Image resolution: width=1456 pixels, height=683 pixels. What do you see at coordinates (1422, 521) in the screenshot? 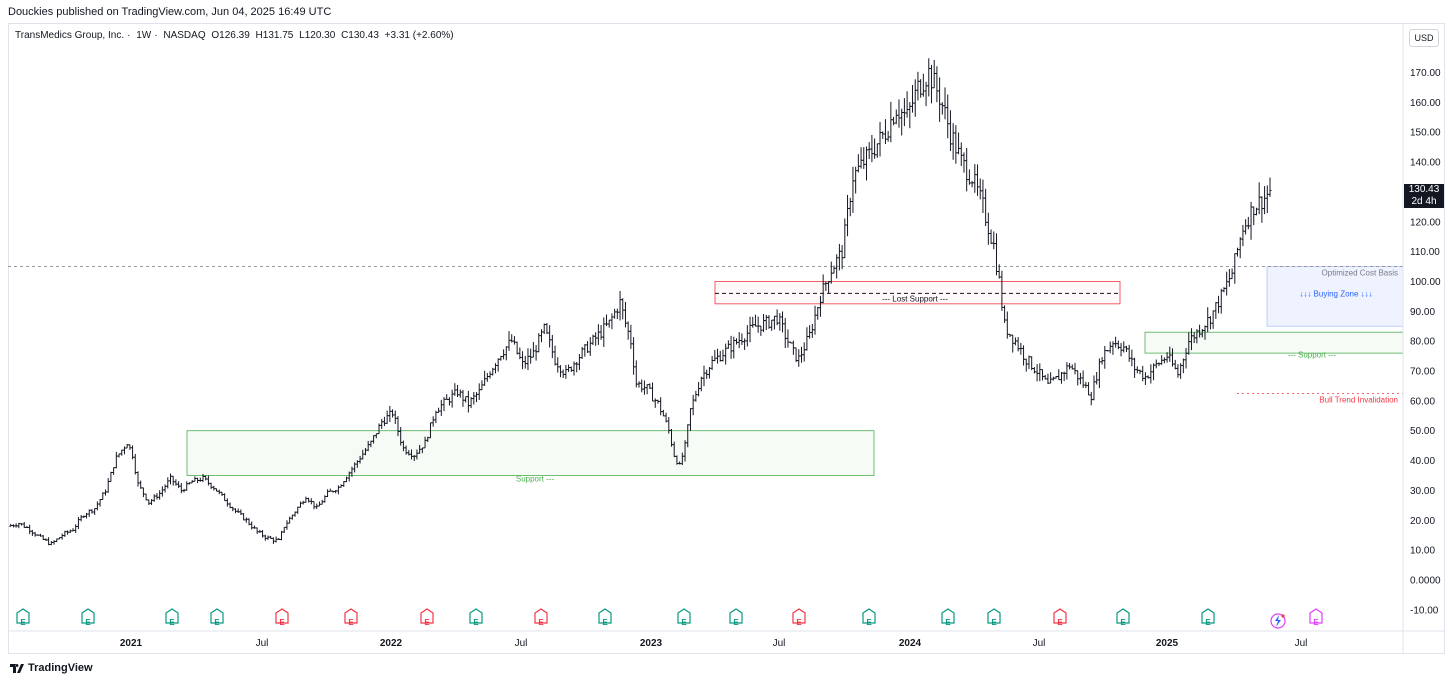
I see `price-tick-label: 20.00` at bounding box center [1422, 521].